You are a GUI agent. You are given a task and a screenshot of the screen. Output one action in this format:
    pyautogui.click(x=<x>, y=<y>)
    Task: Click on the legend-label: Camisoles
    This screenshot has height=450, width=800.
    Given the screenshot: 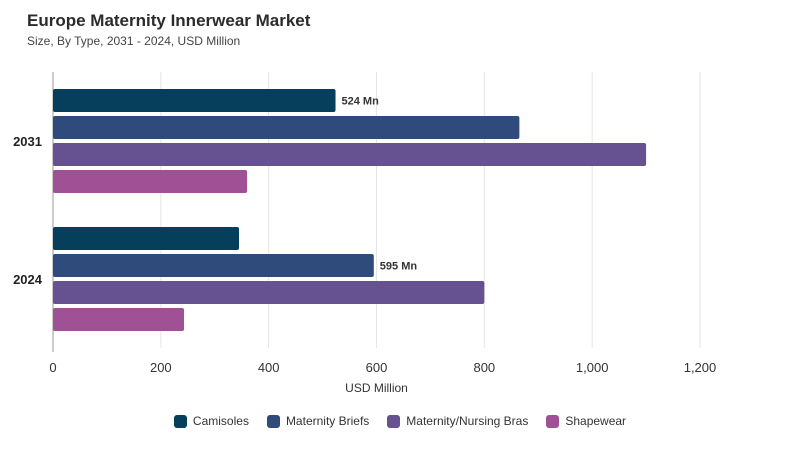 What is the action you would take?
    pyautogui.click(x=220, y=421)
    